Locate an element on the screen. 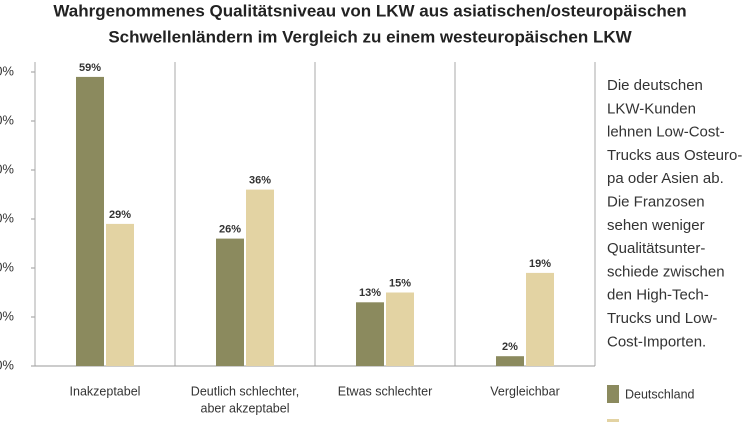  value-label: 59% is located at coordinates (90, 68).